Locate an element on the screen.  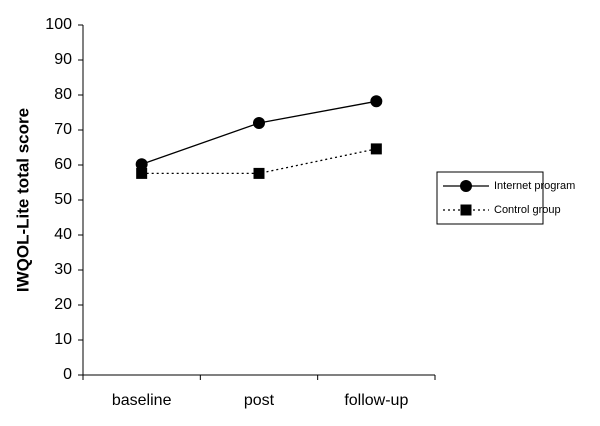
y-tick-label: 100 is located at coordinates (58, 24).